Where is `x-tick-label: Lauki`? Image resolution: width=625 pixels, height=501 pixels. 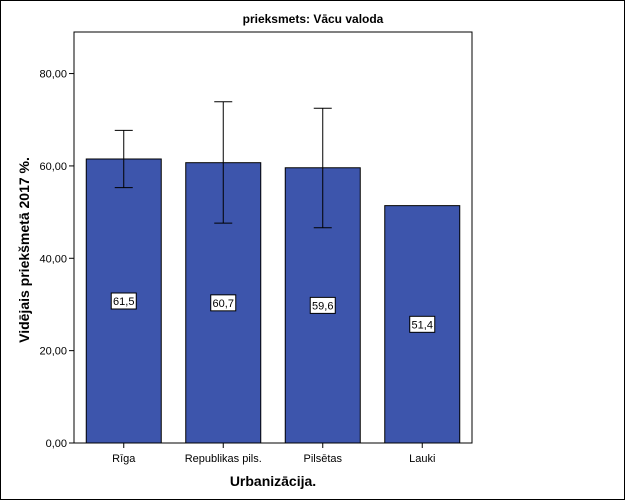
x-tick-label: Lauki is located at coordinates (422, 459).